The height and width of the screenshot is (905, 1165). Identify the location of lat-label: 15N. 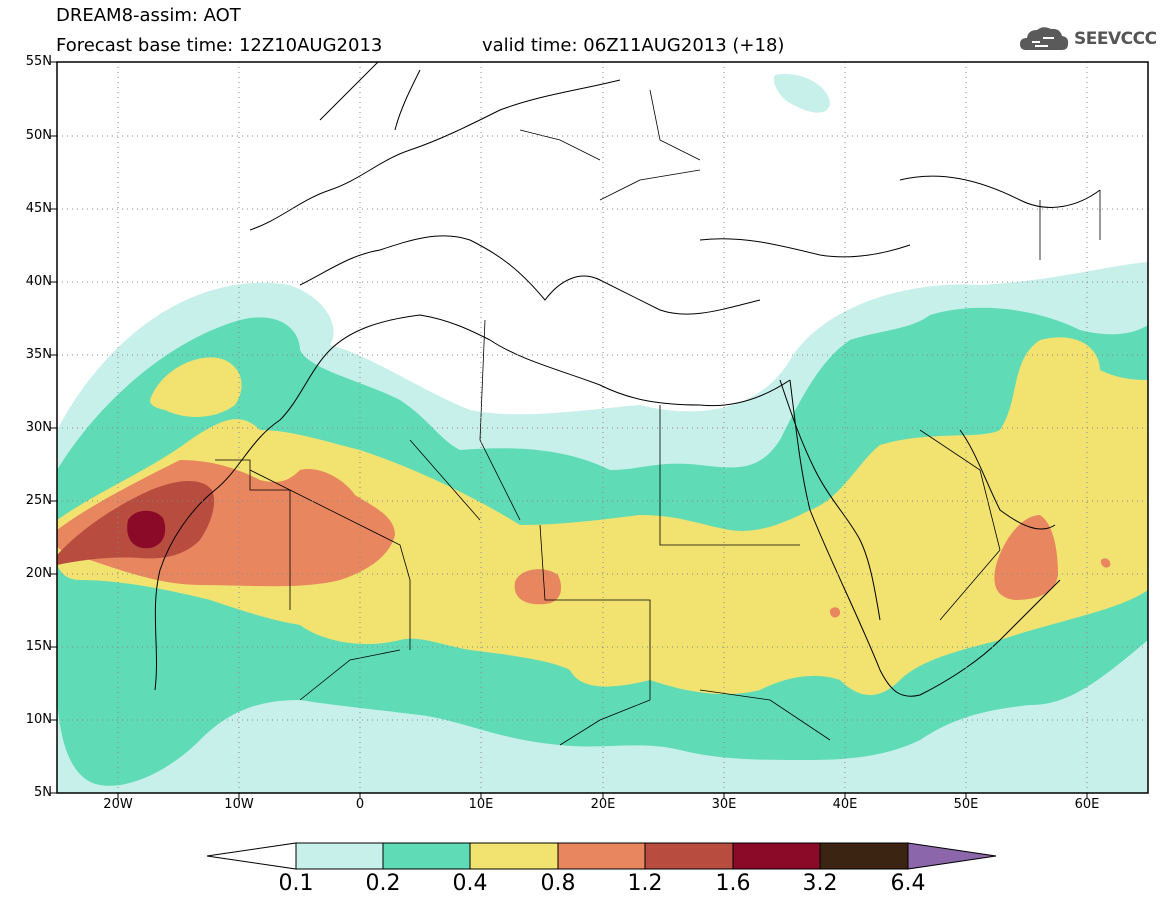
(38, 646).